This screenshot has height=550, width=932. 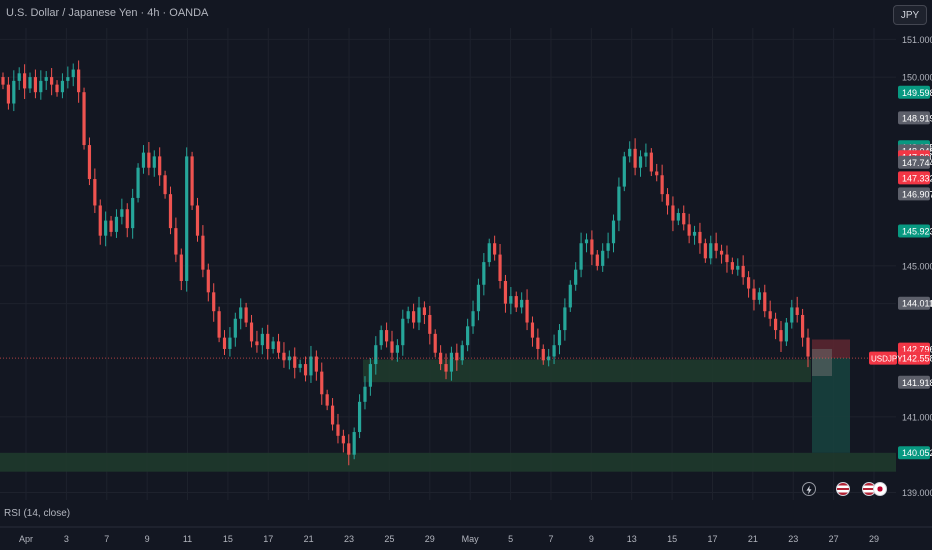 I want to click on price-axis-label: 139.000, so click(x=917, y=493).